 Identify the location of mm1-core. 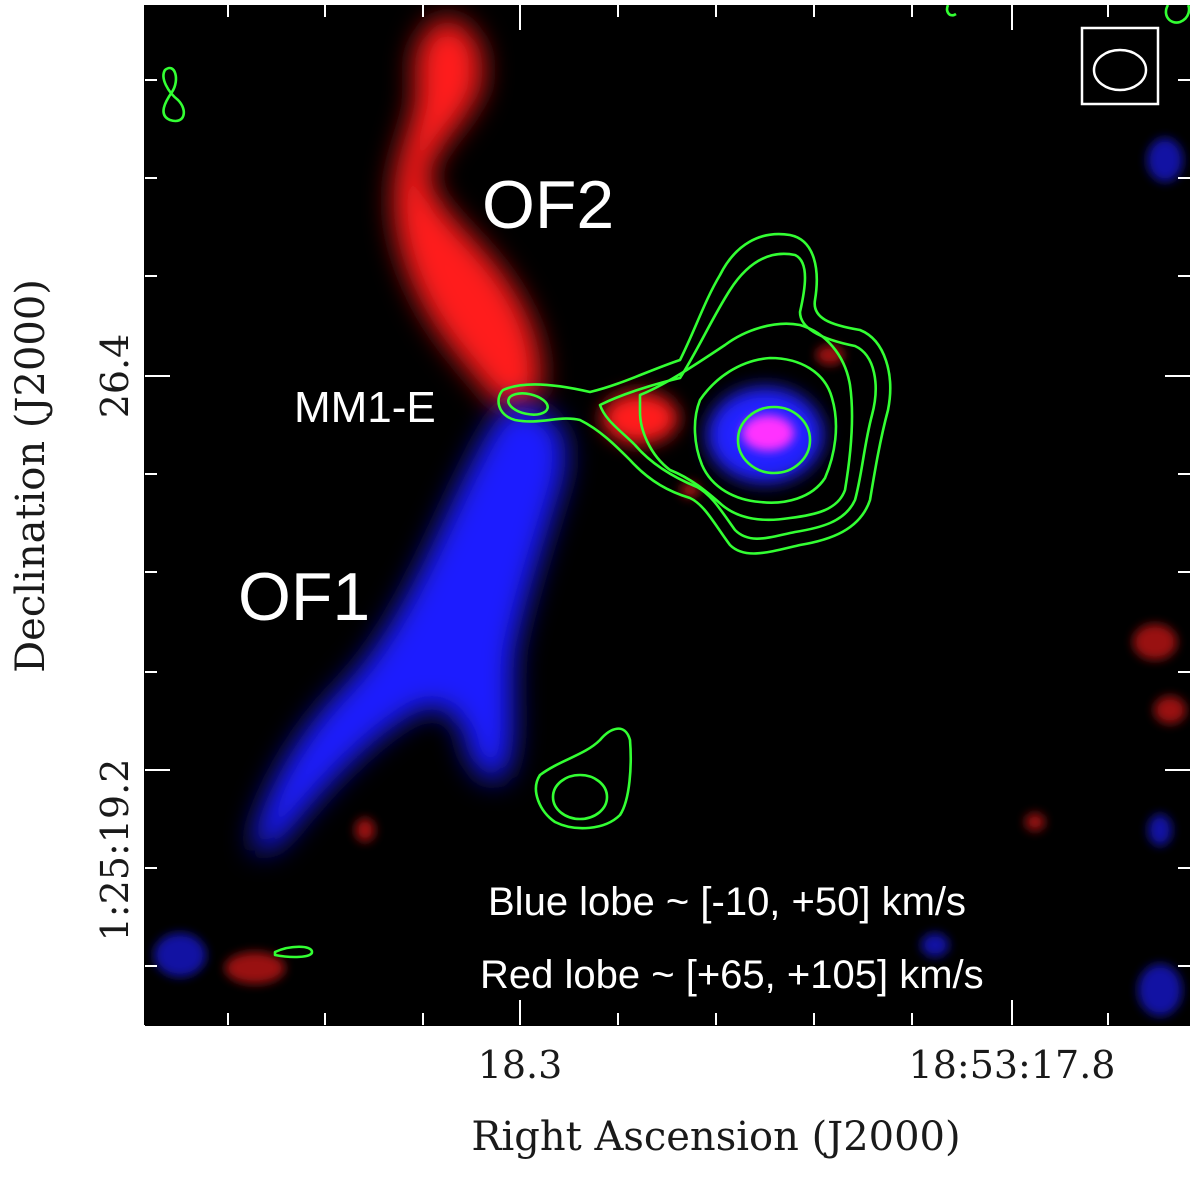
(765, 435).